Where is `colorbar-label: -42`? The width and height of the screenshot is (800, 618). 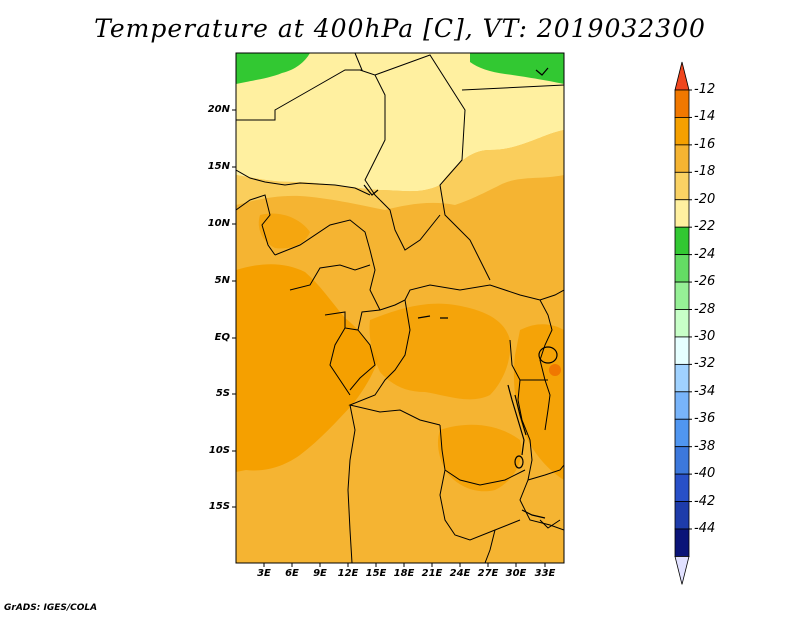 colorbar-label: -42 is located at coordinates (705, 501).